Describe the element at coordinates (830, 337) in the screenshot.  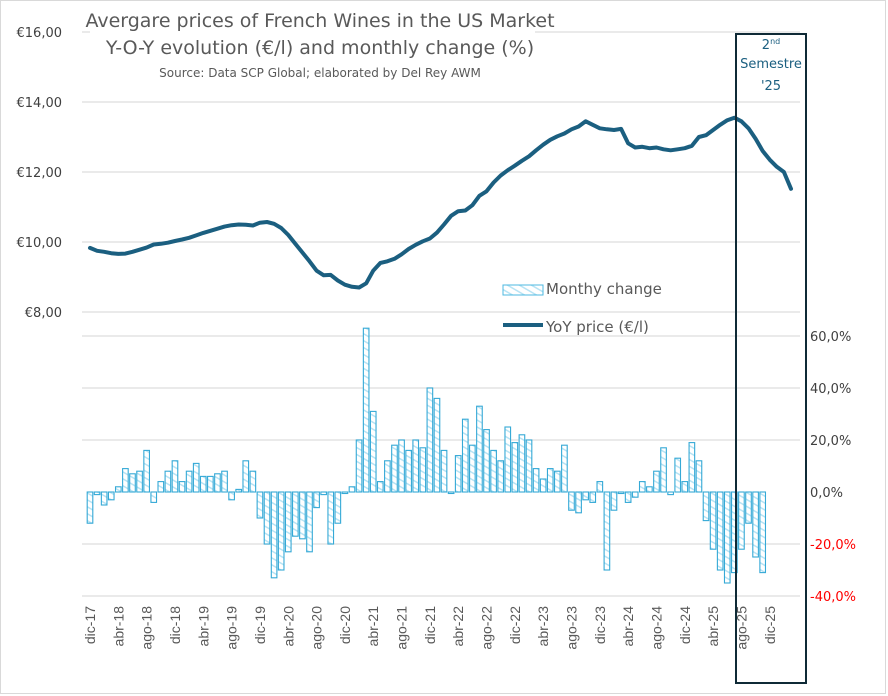
I see `right-axis-tick-label: 60,0%` at that location.